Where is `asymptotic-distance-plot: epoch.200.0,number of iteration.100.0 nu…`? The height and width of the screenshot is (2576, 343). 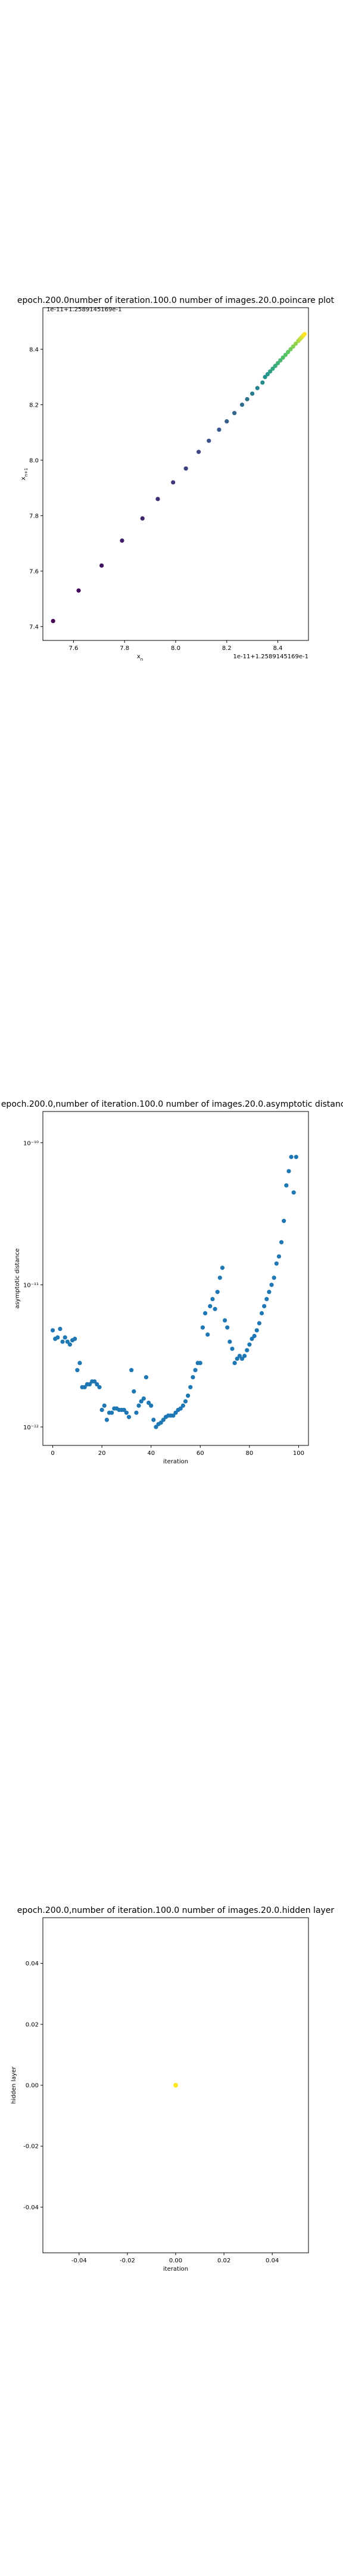 asymptotic-distance-plot: epoch.200.0,number of iteration.100.0 nu… is located at coordinates (172, 1283).